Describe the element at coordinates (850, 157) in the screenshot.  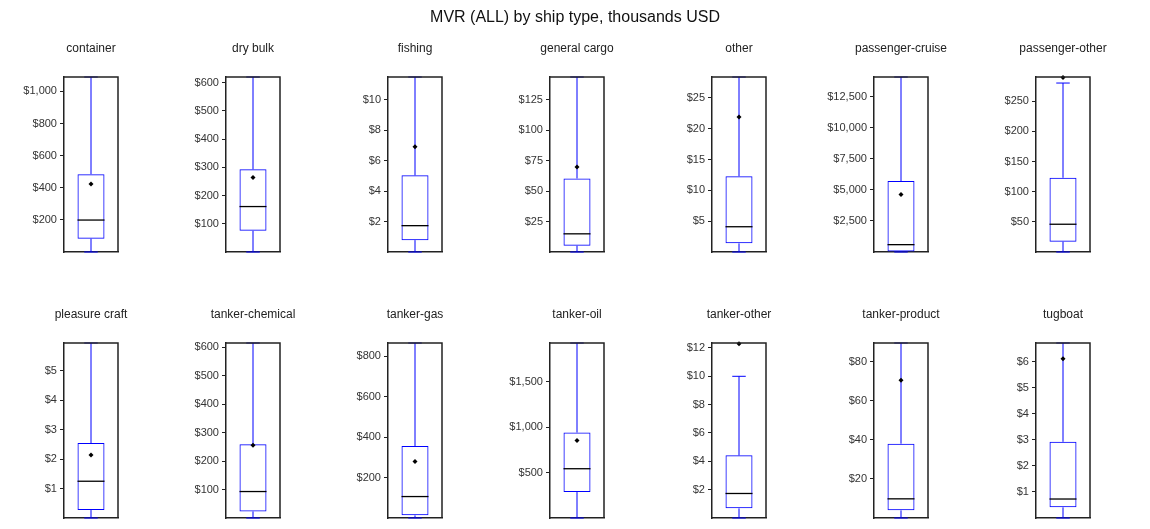
I see `y-tick-label: $7,500` at that location.